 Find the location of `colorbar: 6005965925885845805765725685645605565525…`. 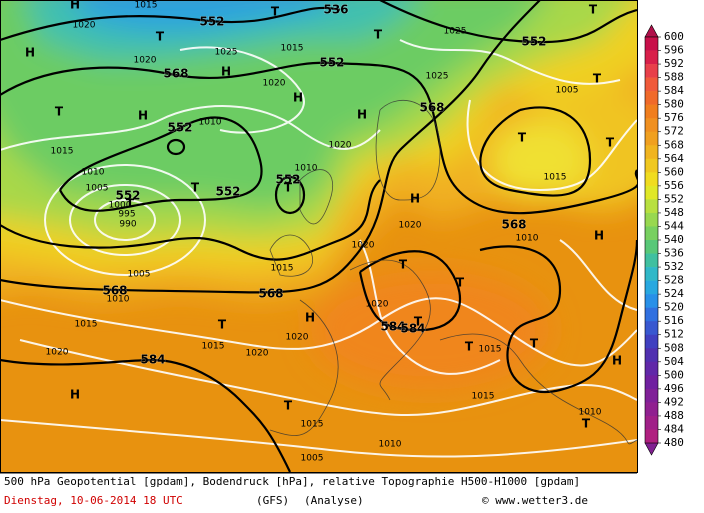

colorbar: 6005965925885845805765725685645605565525… is located at coordinates (664, 240).